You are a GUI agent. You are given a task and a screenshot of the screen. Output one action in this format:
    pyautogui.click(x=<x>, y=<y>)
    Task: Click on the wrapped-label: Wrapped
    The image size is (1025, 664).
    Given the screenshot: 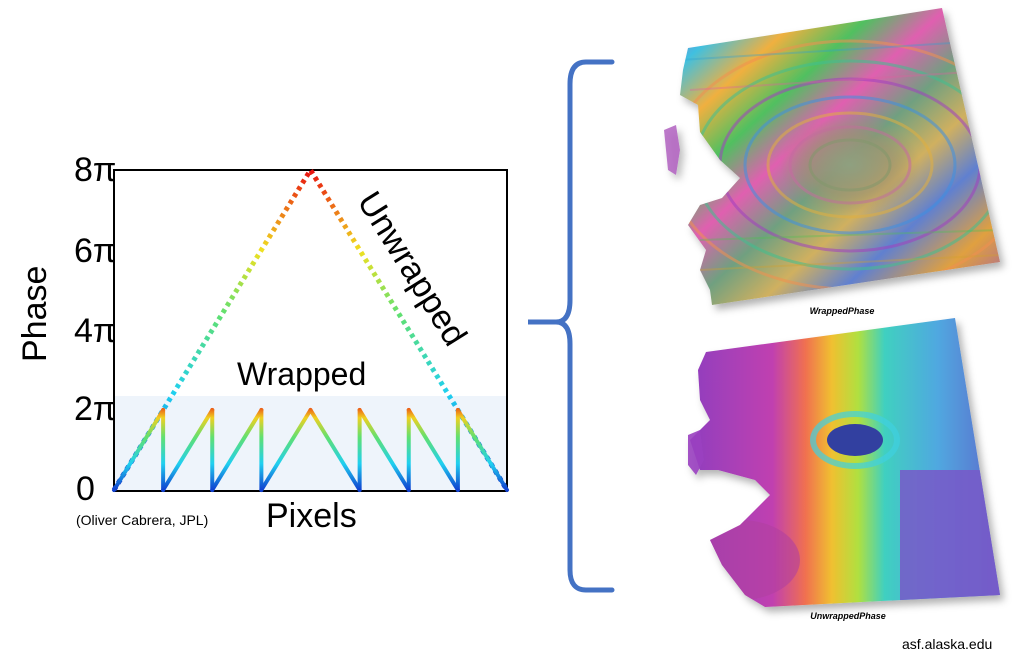 What is the action you would take?
    pyautogui.click(x=302, y=374)
    